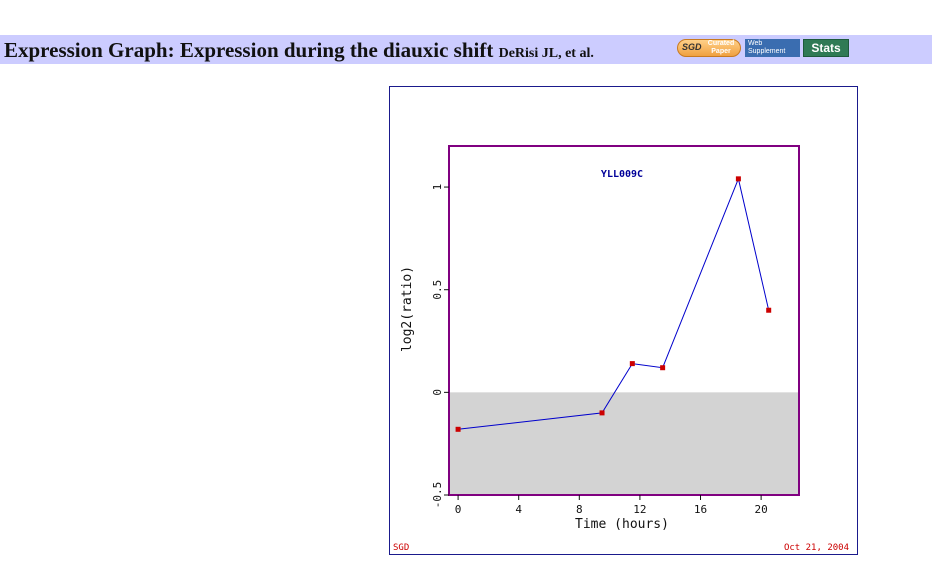  I want to click on x-tick-label: 12, so click(639, 509).